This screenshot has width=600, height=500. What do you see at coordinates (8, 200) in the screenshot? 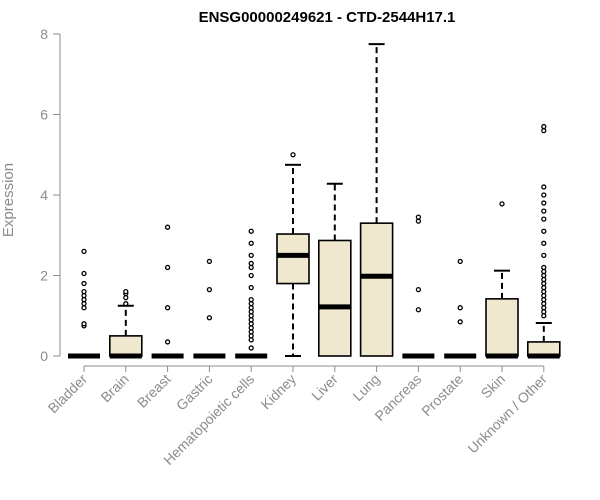
I see `y-axis-label: Expression` at bounding box center [8, 200].